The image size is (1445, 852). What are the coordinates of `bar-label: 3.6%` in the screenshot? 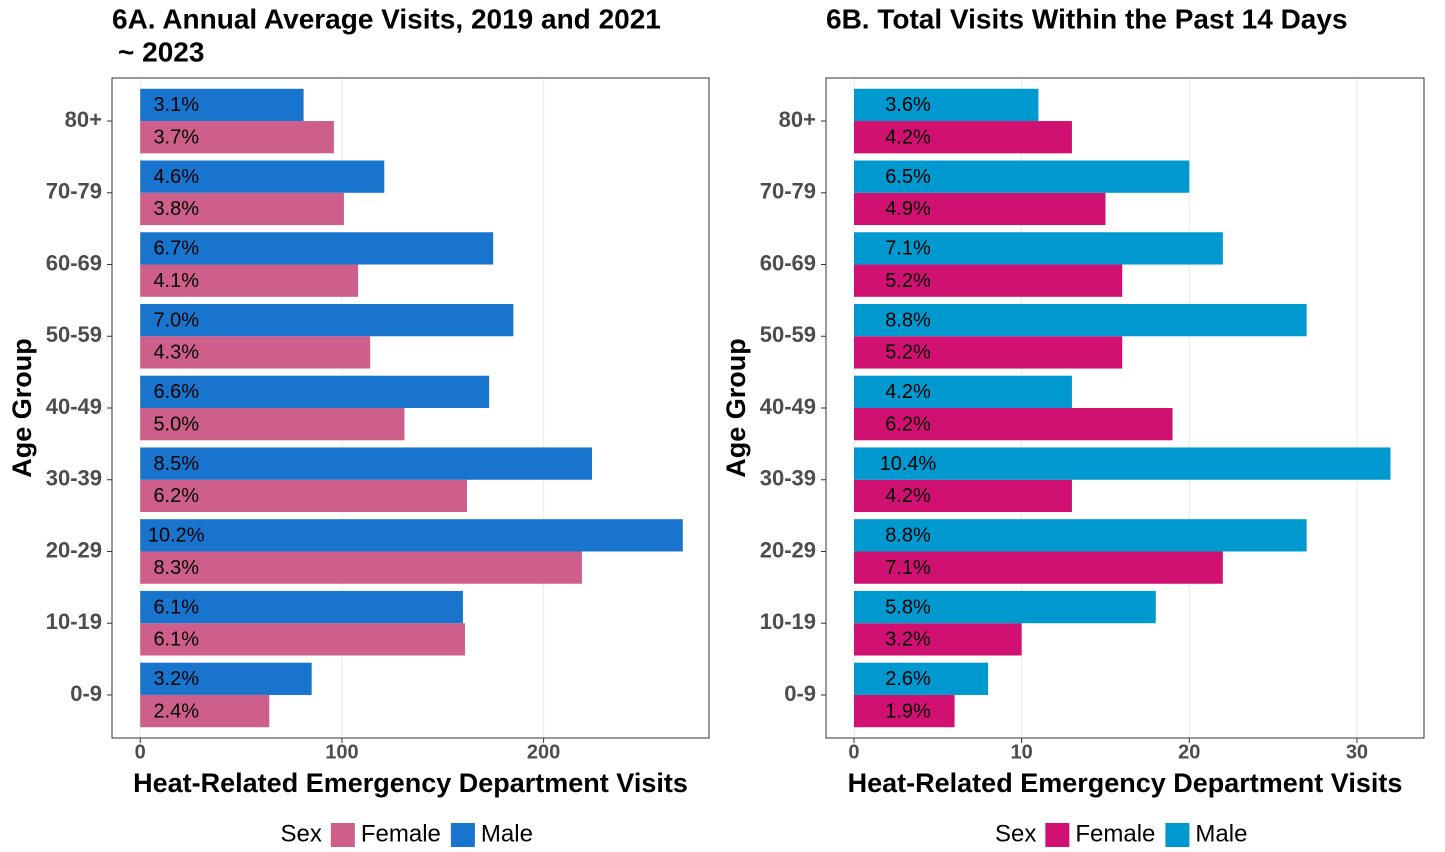 It's located at (908, 105).